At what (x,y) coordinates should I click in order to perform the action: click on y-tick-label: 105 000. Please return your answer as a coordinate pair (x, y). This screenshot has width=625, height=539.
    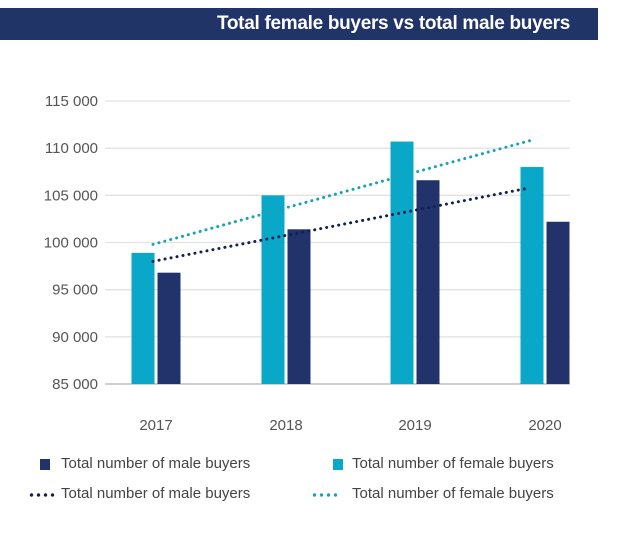
    Looking at the image, I should click on (71, 195).